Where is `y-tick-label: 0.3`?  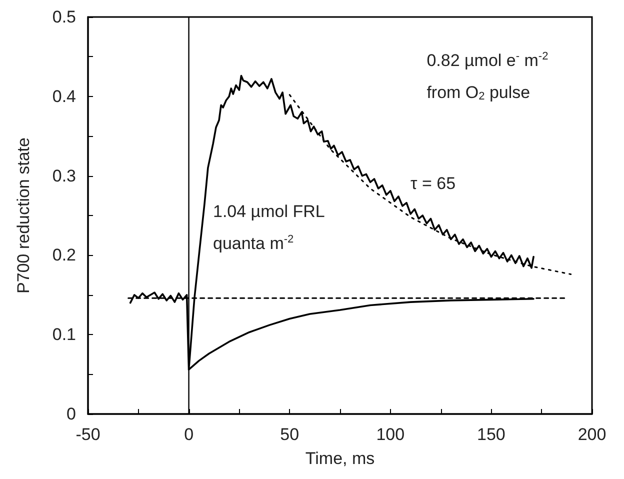
y-tick-label: 0.3 is located at coordinates (64, 176).